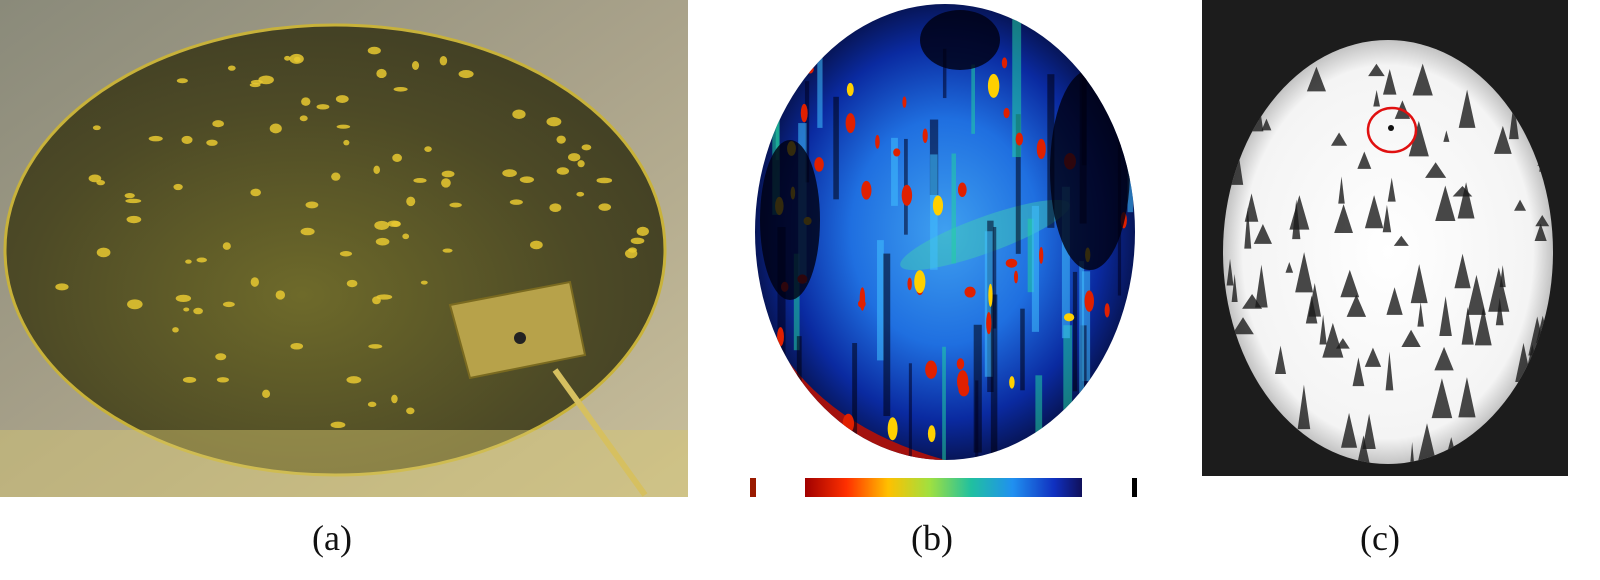 The image size is (1600, 580). I want to click on probe-hole, so click(520, 338).